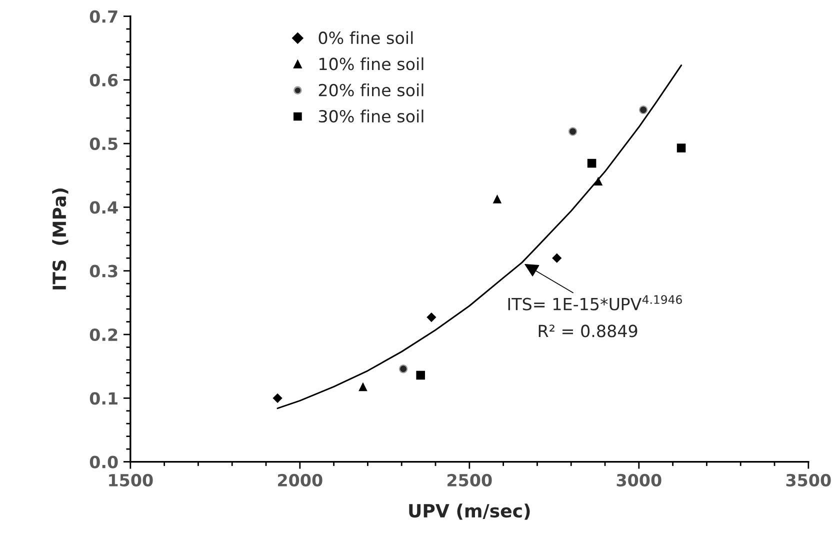 This screenshot has height=542, width=836. I want to click on y-tick-label: 0.1, so click(104, 398).